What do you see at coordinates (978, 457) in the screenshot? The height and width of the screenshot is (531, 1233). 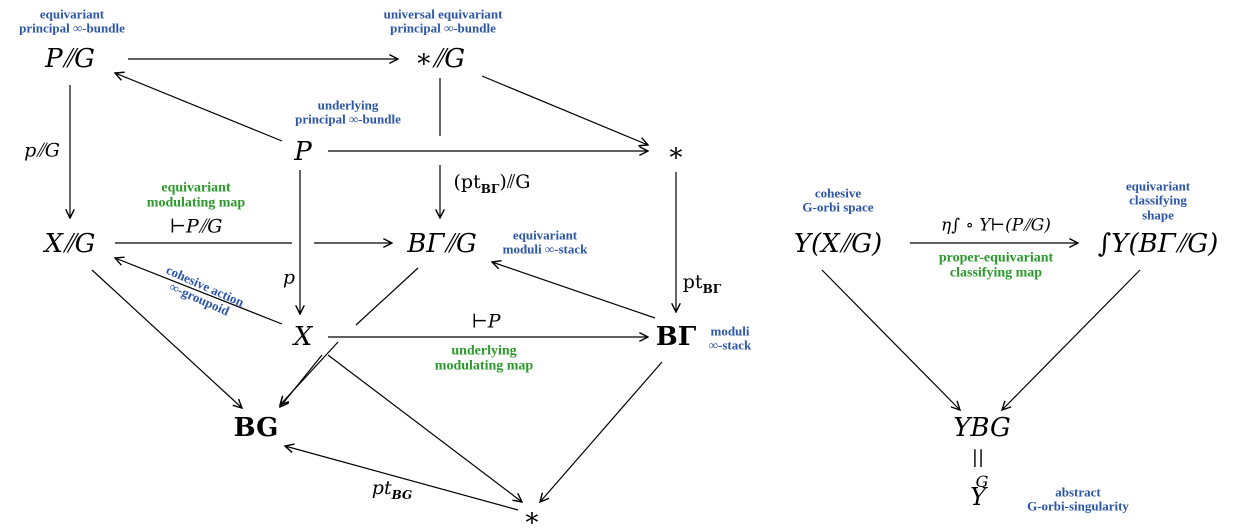 I see `equals-sign: ||` at bounding box center [978, 457].